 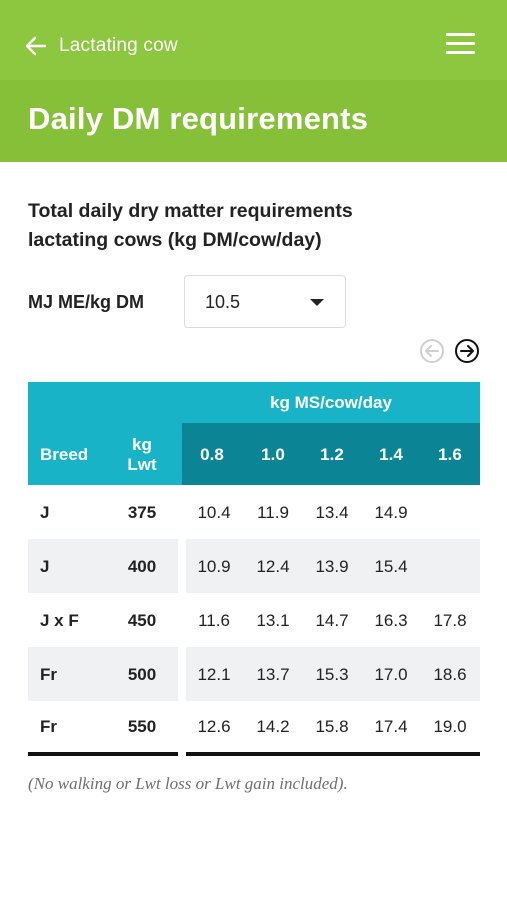 I want to click on back-button: Lactating cow, so click(x=114, y=46).